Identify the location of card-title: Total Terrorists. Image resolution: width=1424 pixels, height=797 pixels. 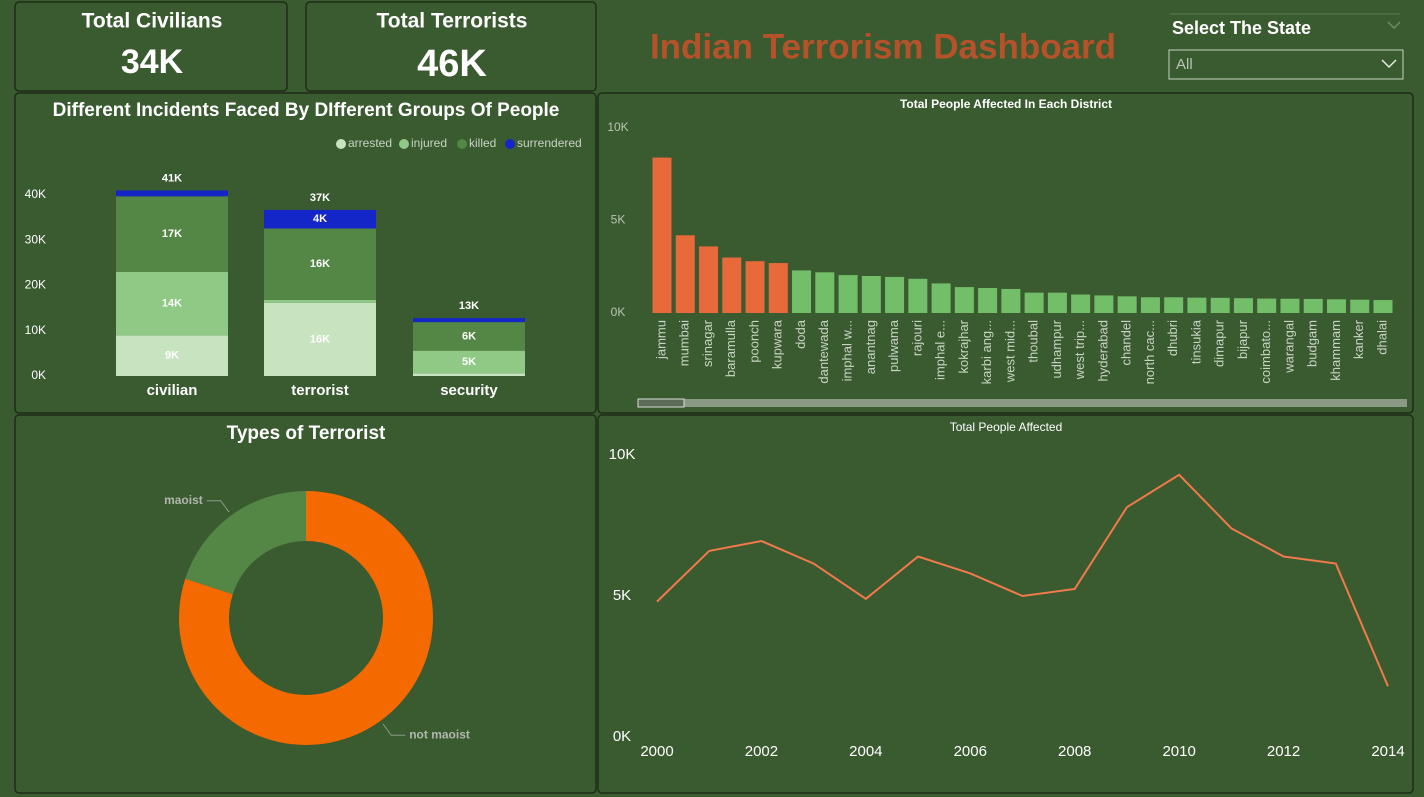
(452, 21).